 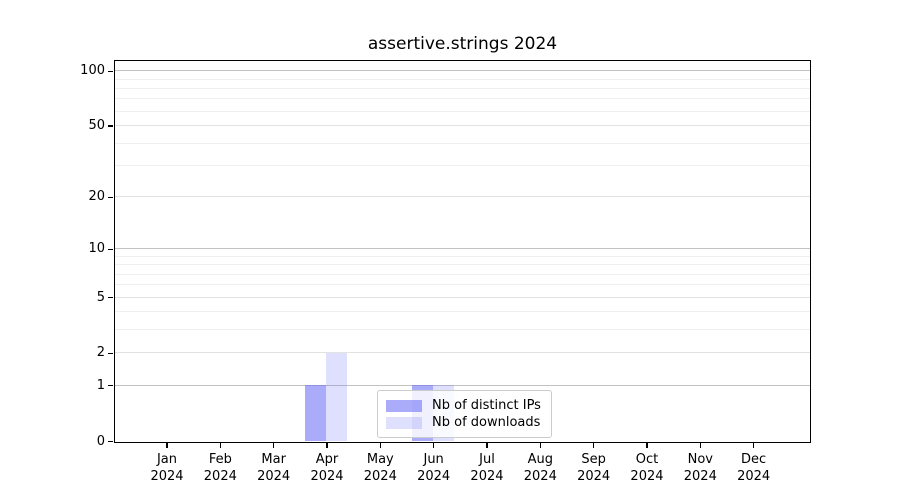 I want to click on y-tick-label-0: 0, so click(x=100, y=441).